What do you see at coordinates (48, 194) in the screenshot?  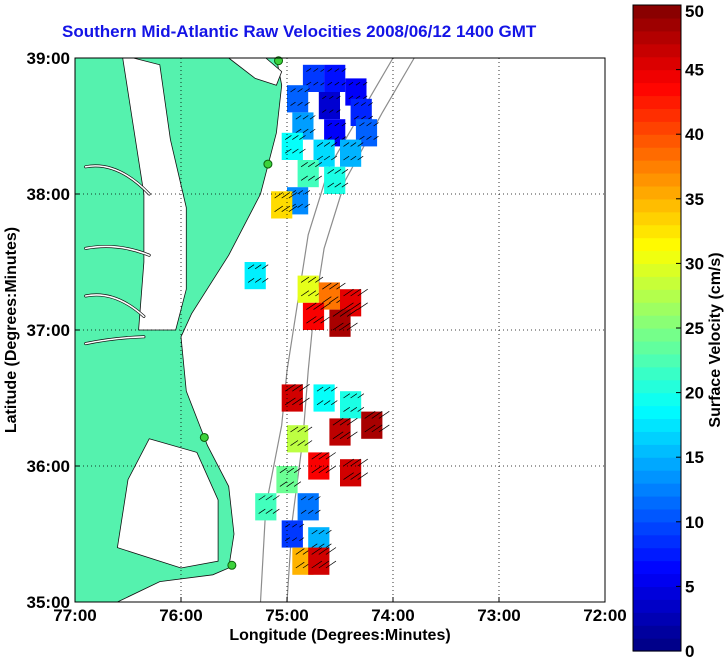 I see `y-tick-label: 38:00` at bounding box center [48, 194].